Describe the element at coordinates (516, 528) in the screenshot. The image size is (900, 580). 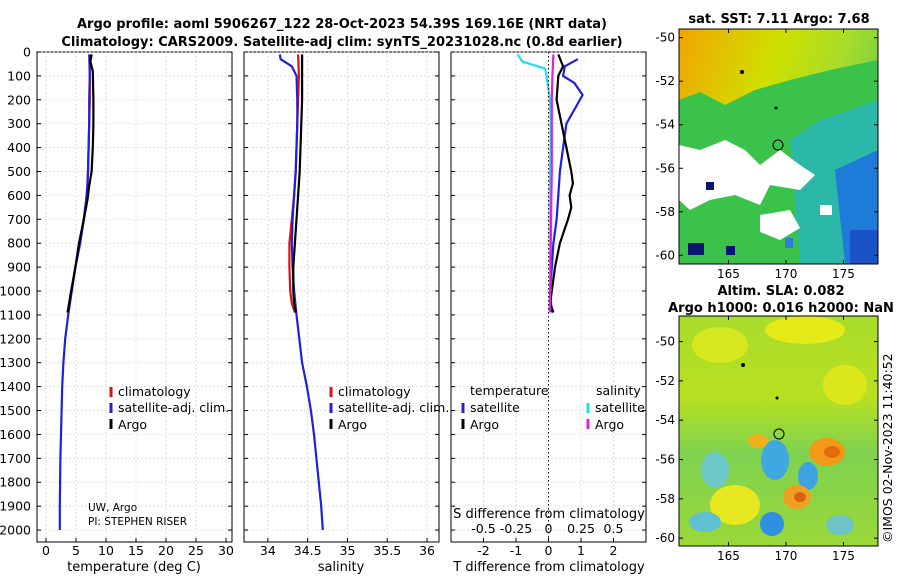
I see `x2-tick-label: -0.25` at that location.